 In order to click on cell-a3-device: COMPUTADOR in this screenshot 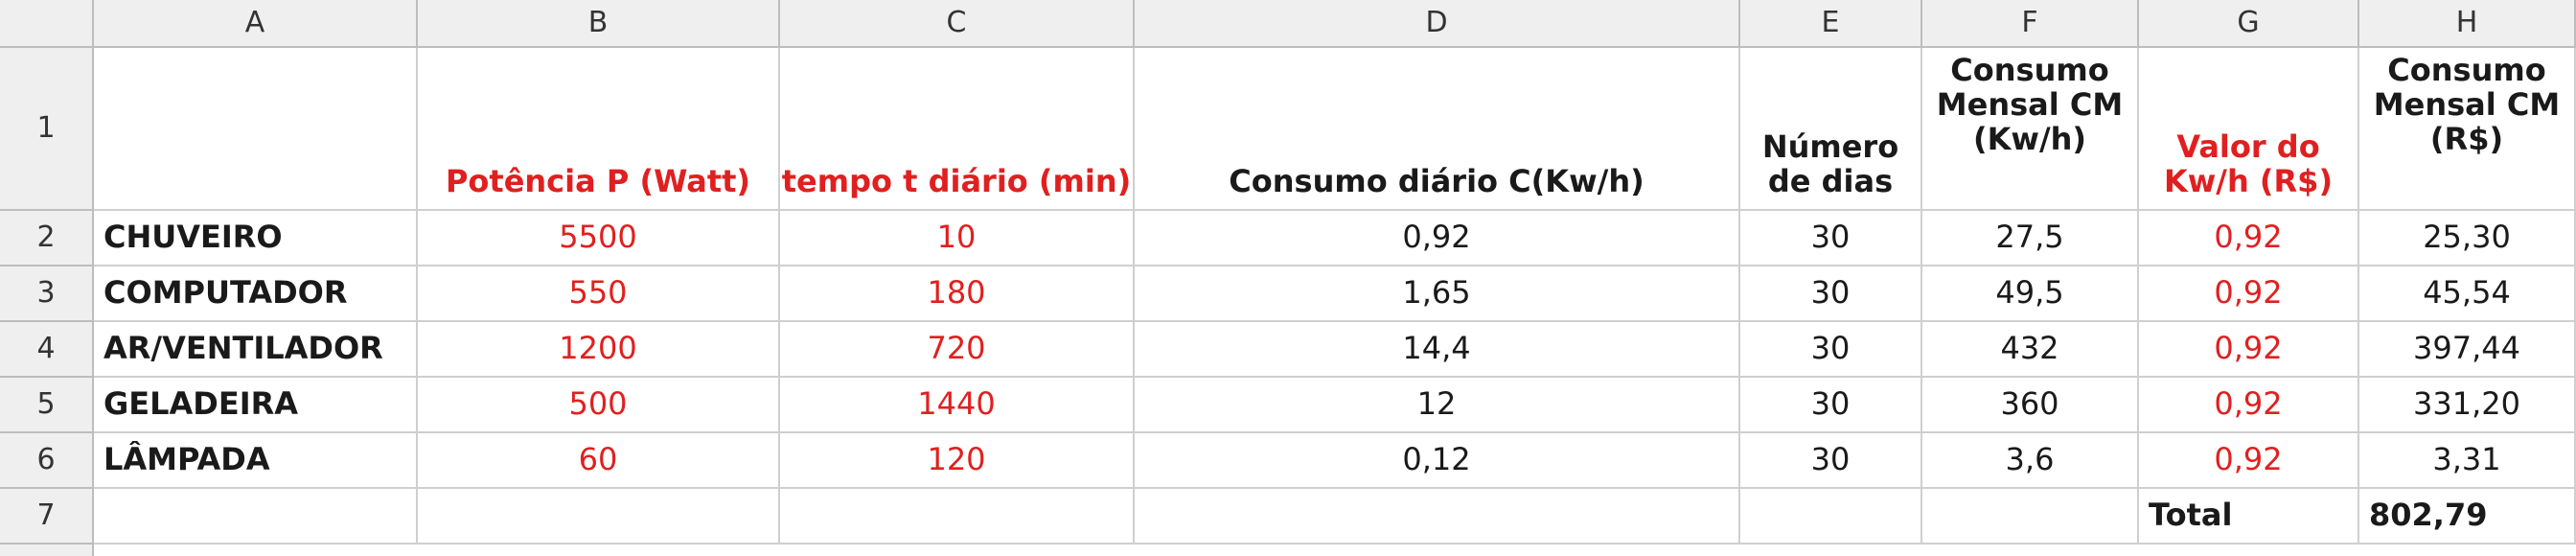, I will do `click(256, 294)`.